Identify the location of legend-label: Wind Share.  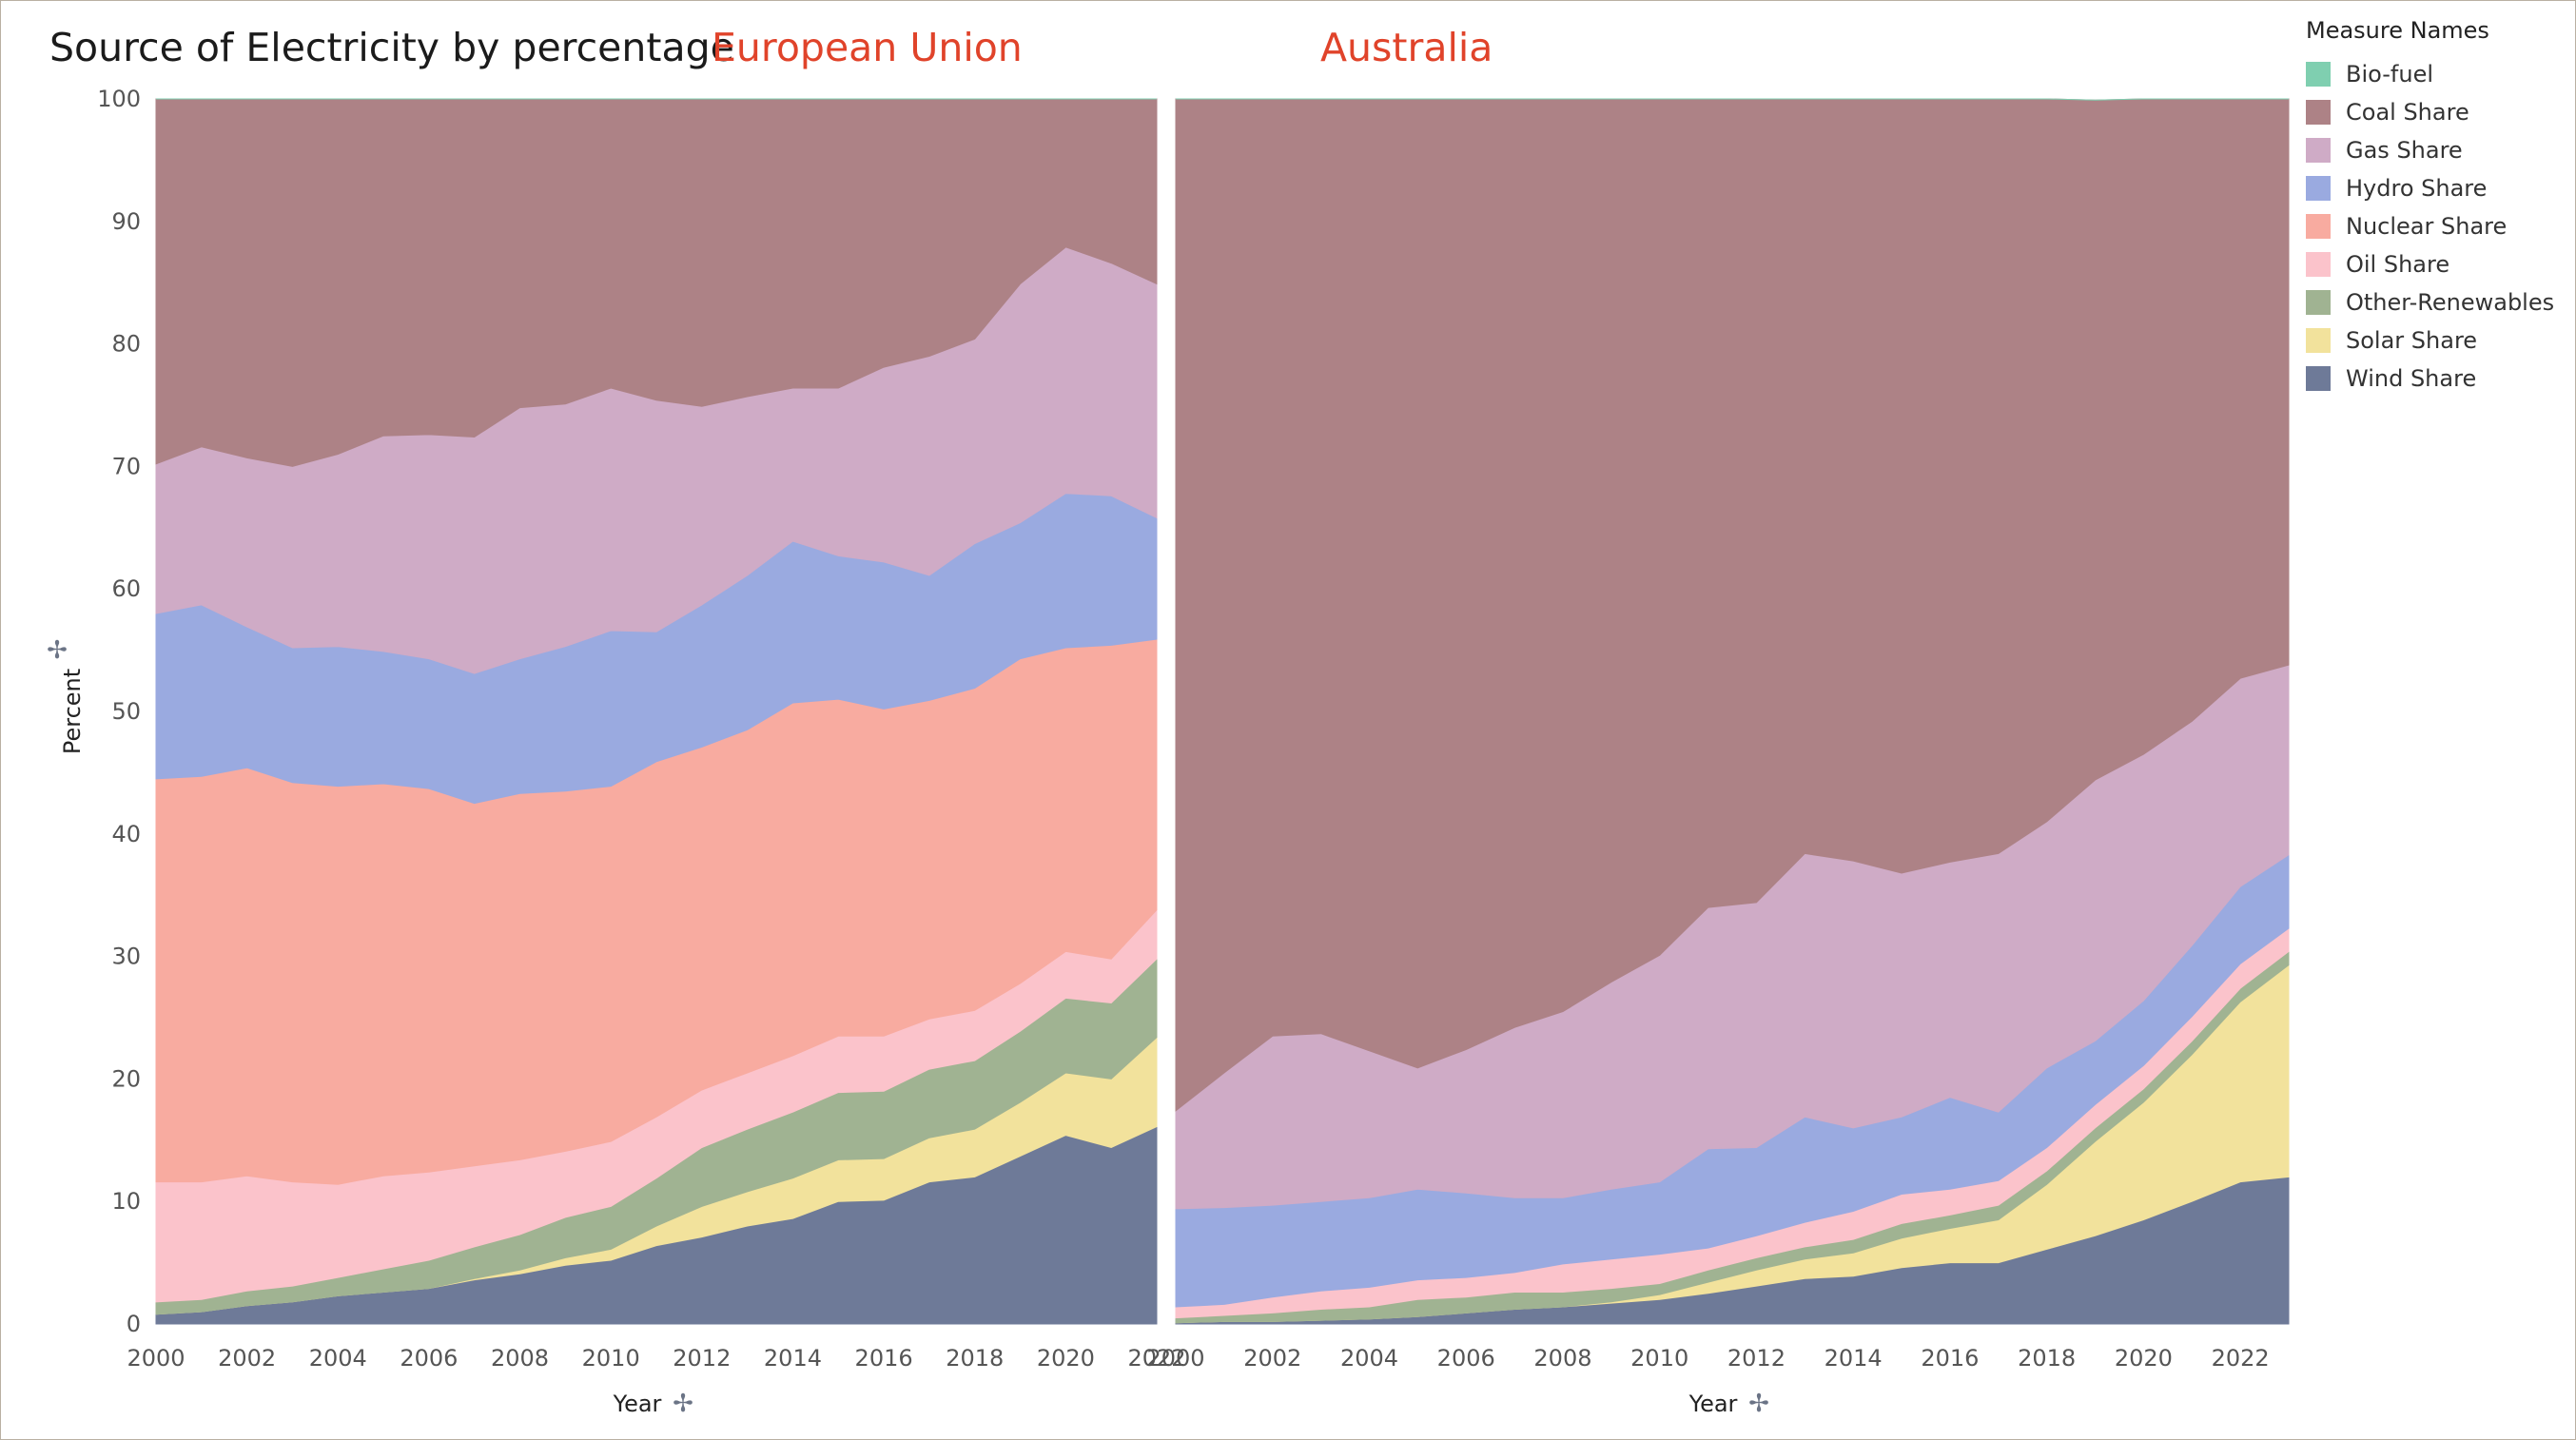
(2411, 378).